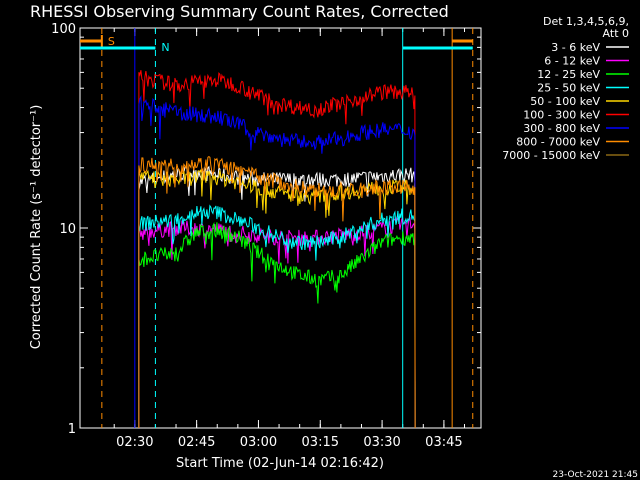 This screenshot has height=480, width=640. I want to click on x-tick-label: 02:30, so click(134, 442).